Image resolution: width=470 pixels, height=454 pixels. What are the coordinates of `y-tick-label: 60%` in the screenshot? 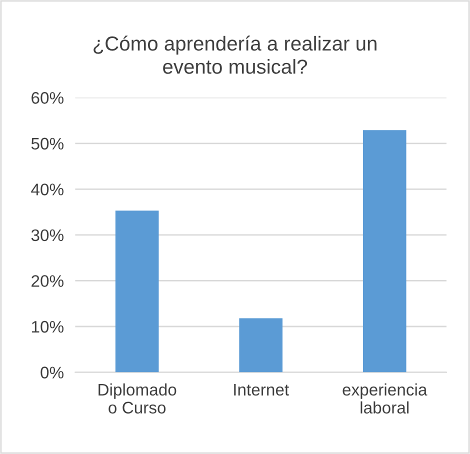 It's located at (48, 98).